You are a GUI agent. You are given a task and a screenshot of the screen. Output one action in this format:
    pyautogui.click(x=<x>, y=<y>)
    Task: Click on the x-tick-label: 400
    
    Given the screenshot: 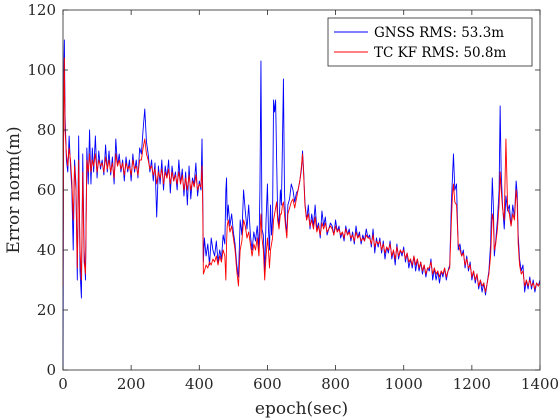 What is the action you would take?
    pyautogui.click(x=199, y=384)
    